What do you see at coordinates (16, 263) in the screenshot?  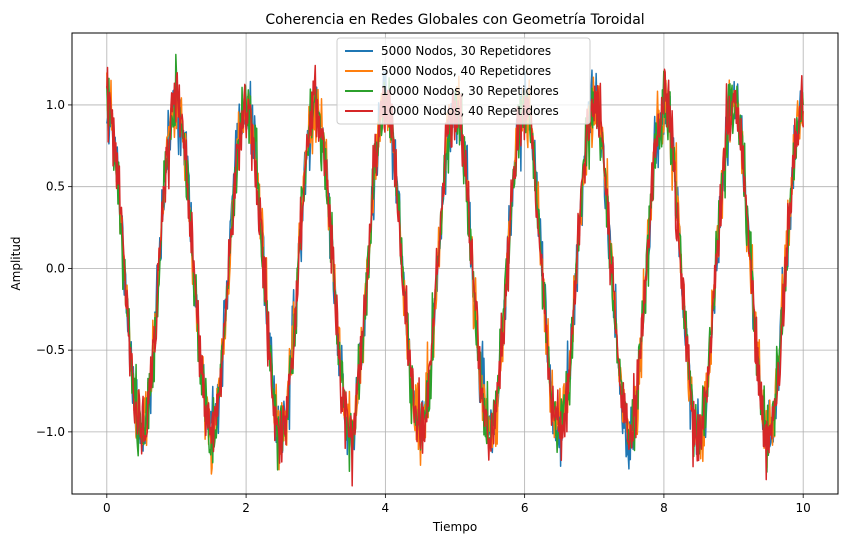 I see `y-axis-label: Amplitud` at bounding box center [16, 263].